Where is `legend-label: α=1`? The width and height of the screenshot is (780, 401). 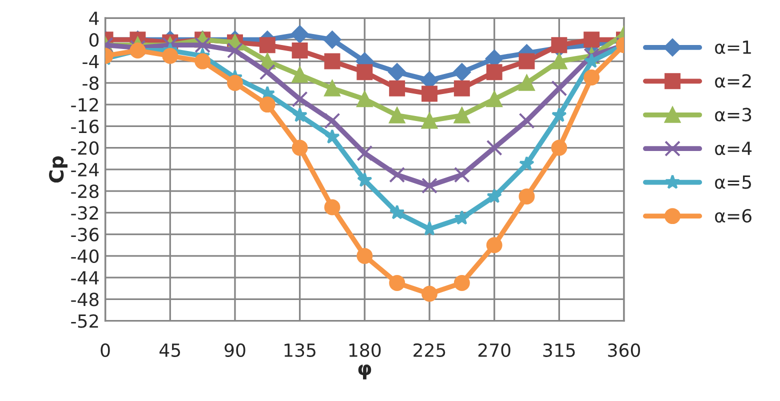 legend-label: α=1 is located at coordinates (733, 47).